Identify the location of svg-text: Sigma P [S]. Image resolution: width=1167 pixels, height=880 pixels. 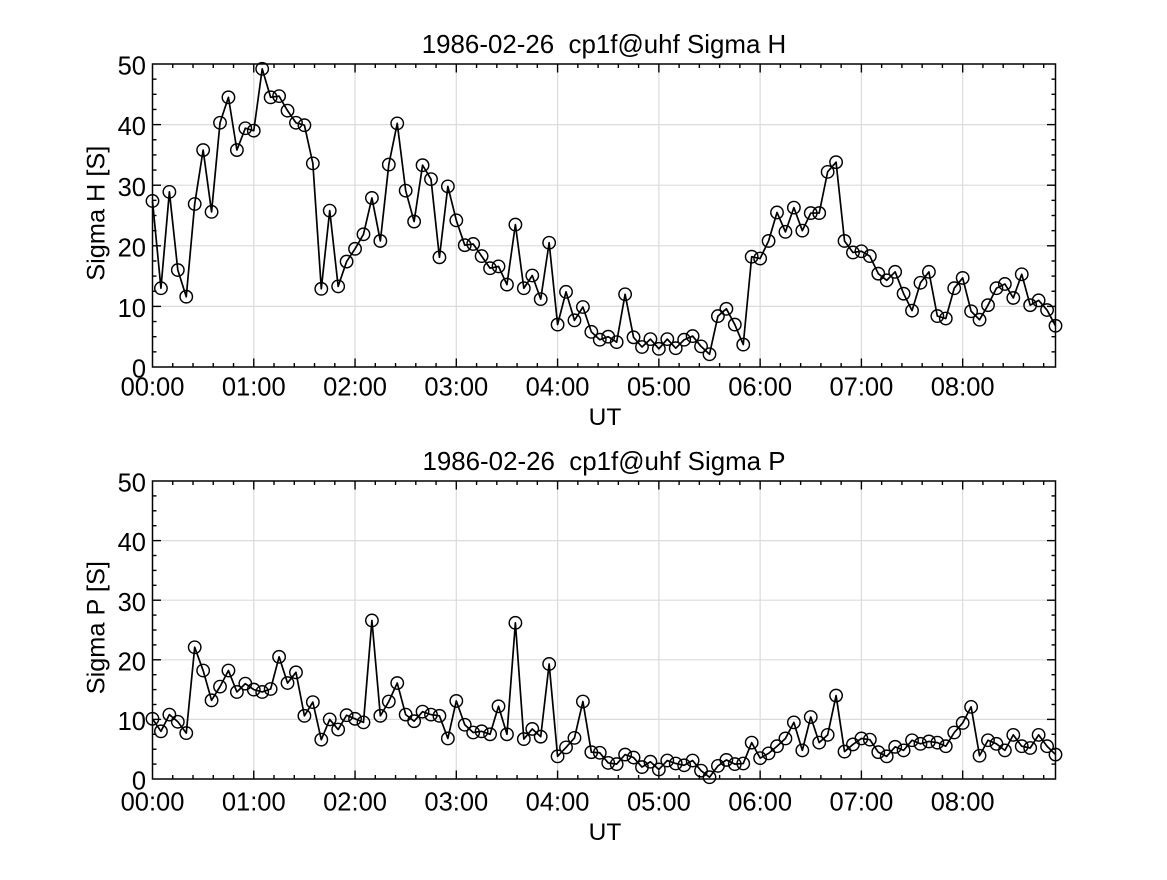
(97, 627).